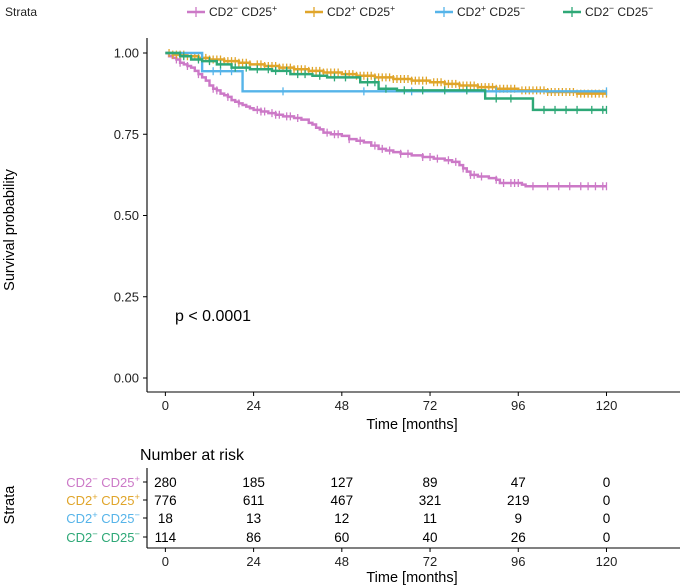  I want to click on legend-item: CD2+ CD25−, so click(480, 11).